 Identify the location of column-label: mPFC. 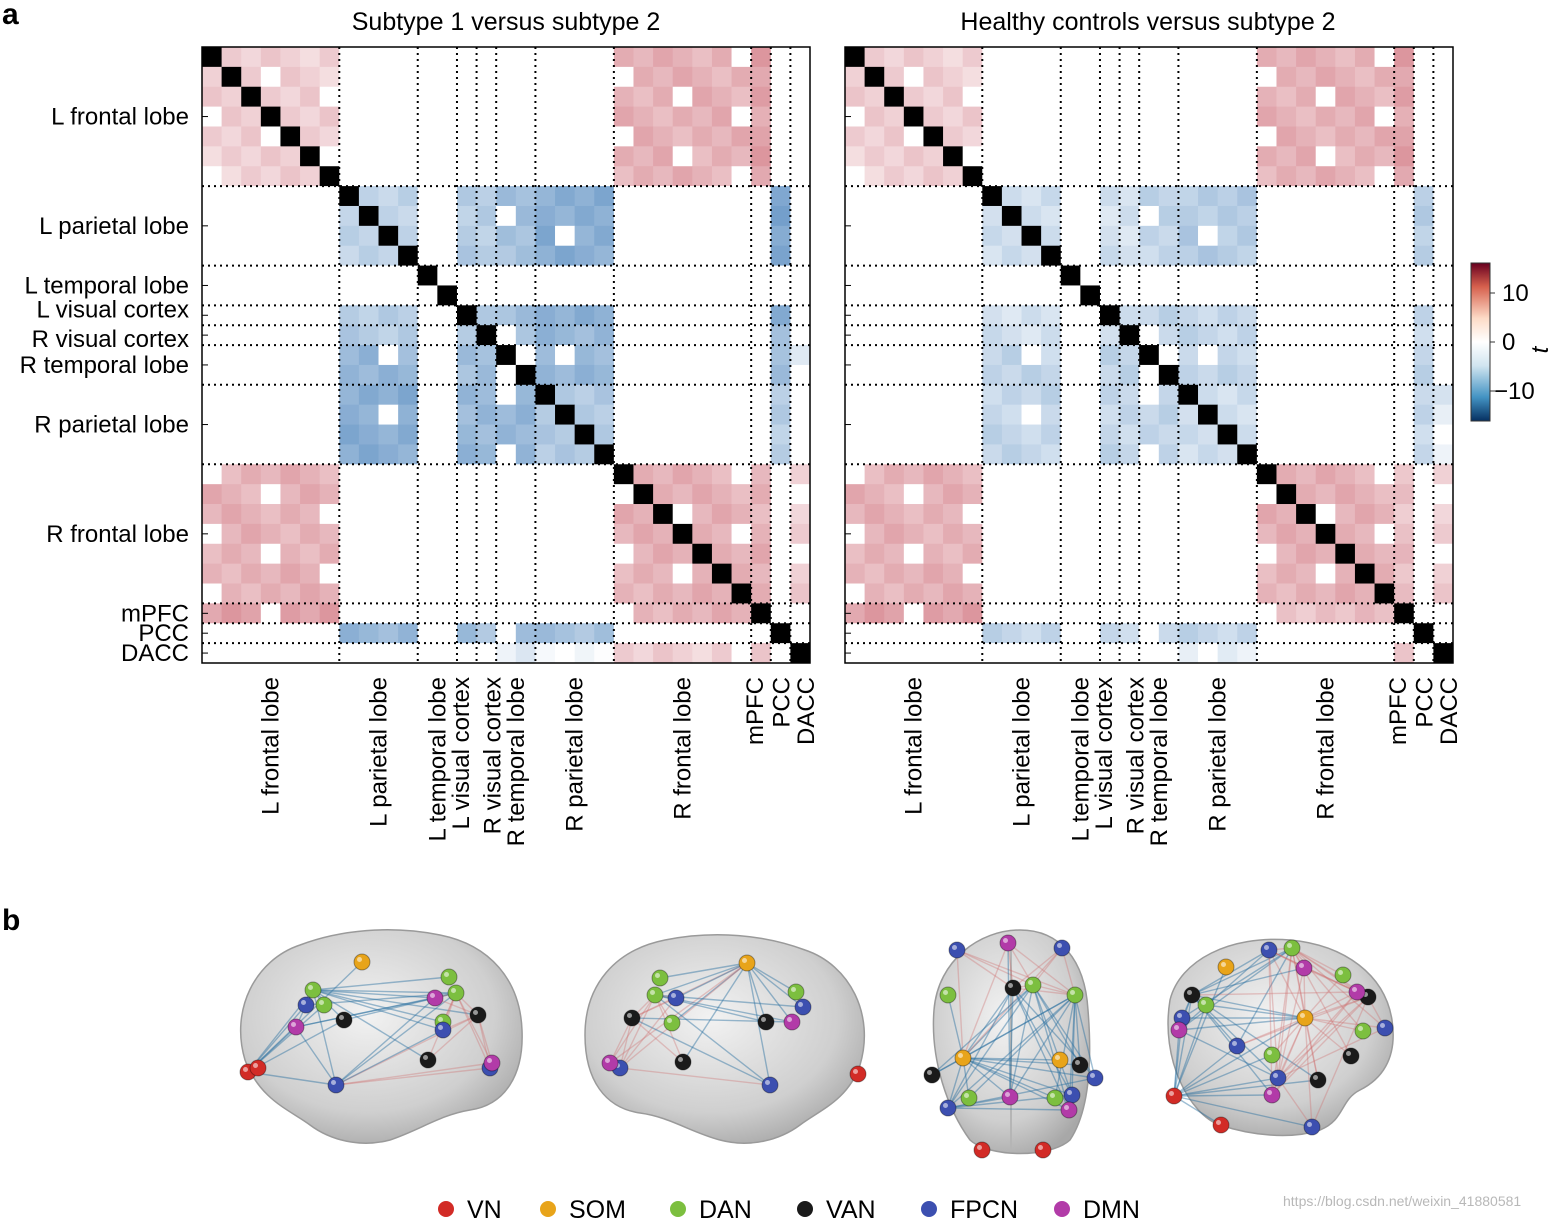
(1398, 711).